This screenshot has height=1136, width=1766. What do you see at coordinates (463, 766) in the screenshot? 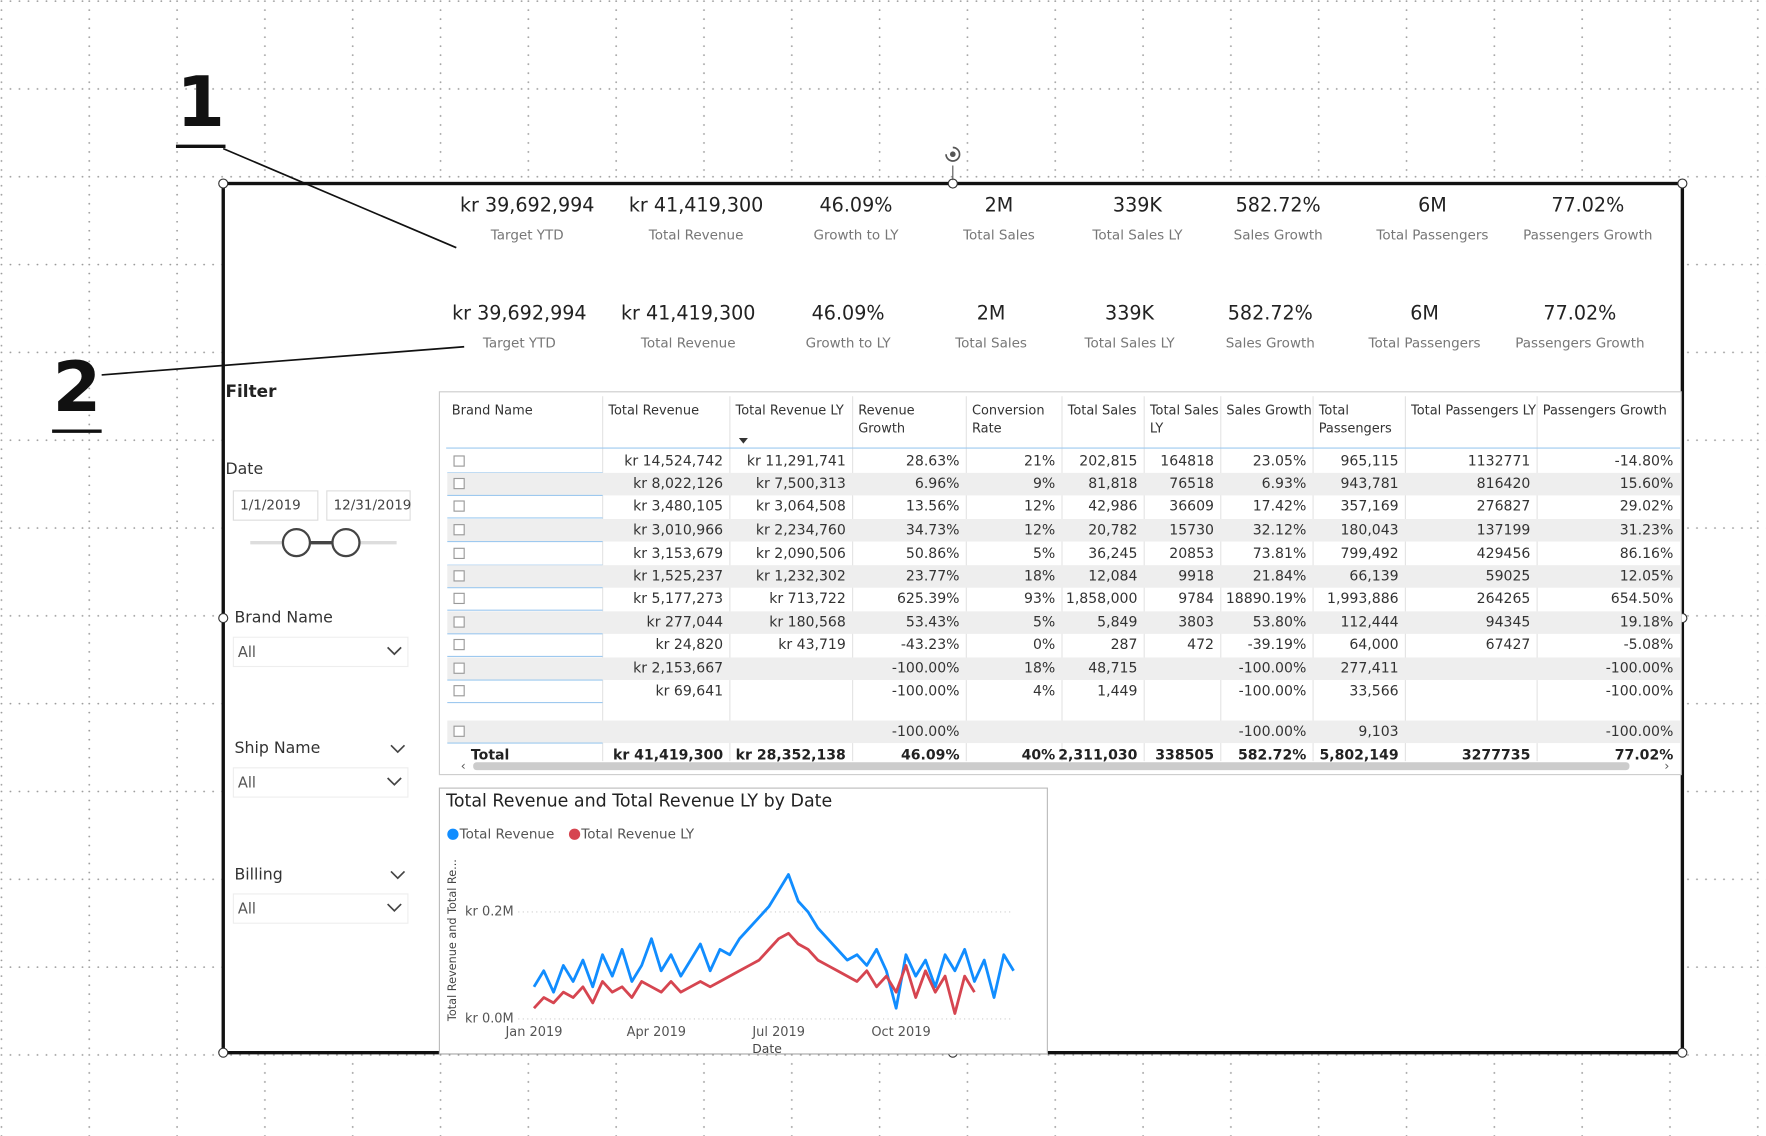
I see `scroll-left: ‹` at bounding box center [463, 766].